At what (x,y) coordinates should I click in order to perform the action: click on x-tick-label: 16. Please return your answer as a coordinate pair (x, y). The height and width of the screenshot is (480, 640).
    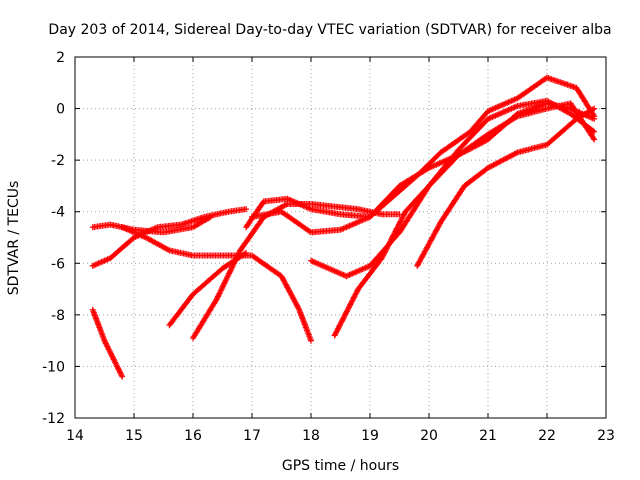
    Looking at the image, I should click on (193, 436).